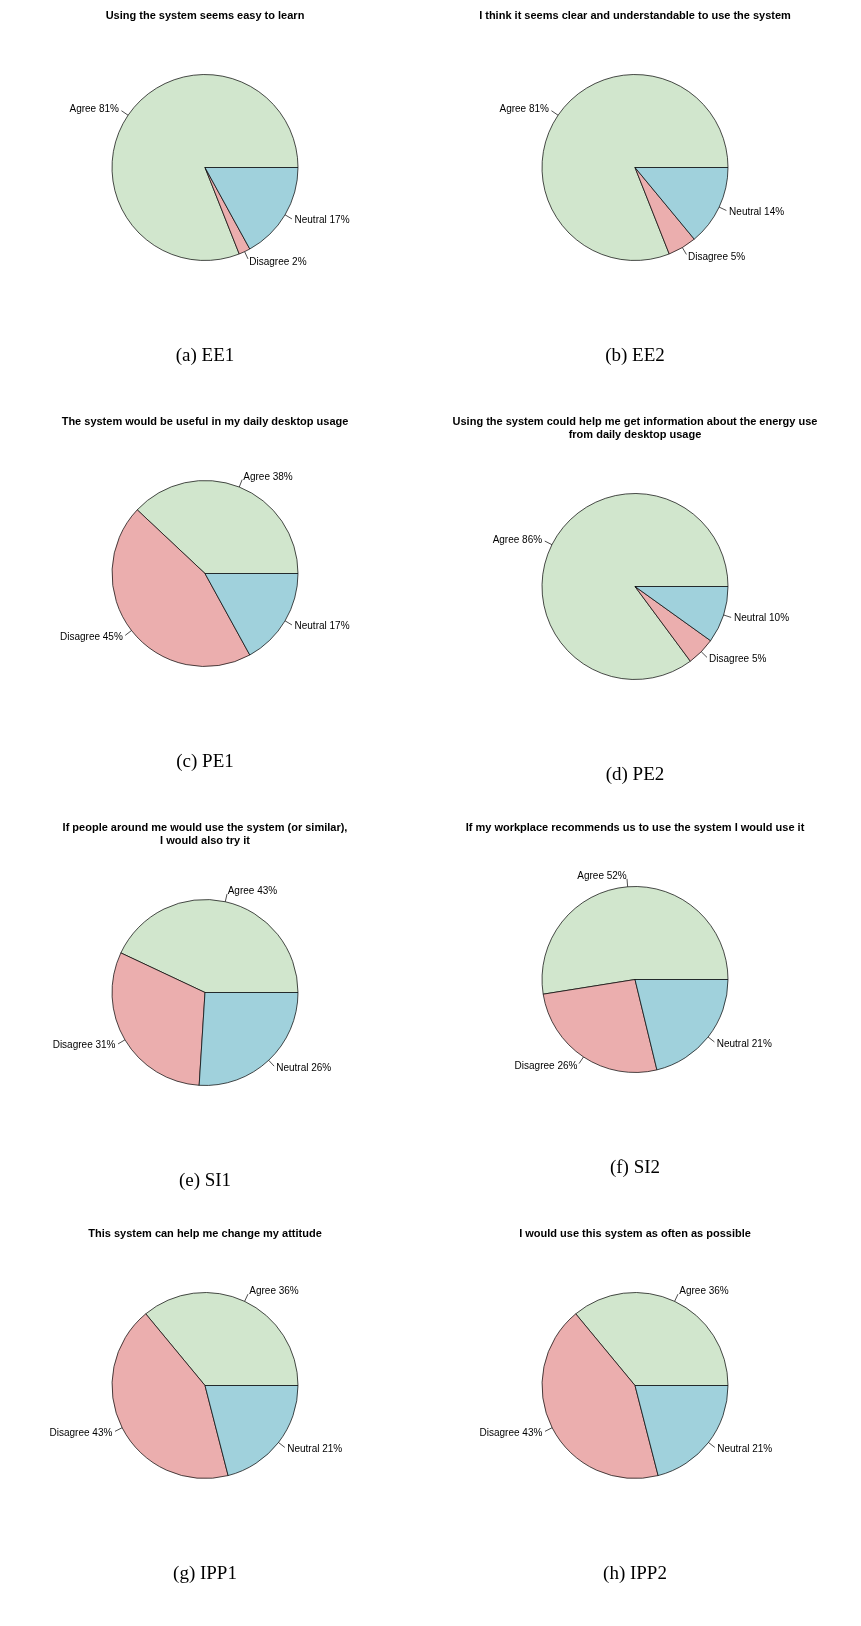 The height and width of the screenshot is (1626, 861). What do you see at coordinates (757, 211) in the screenshot?
I see `slice-label: Neutral 14%` at bounding box center [757, 211].